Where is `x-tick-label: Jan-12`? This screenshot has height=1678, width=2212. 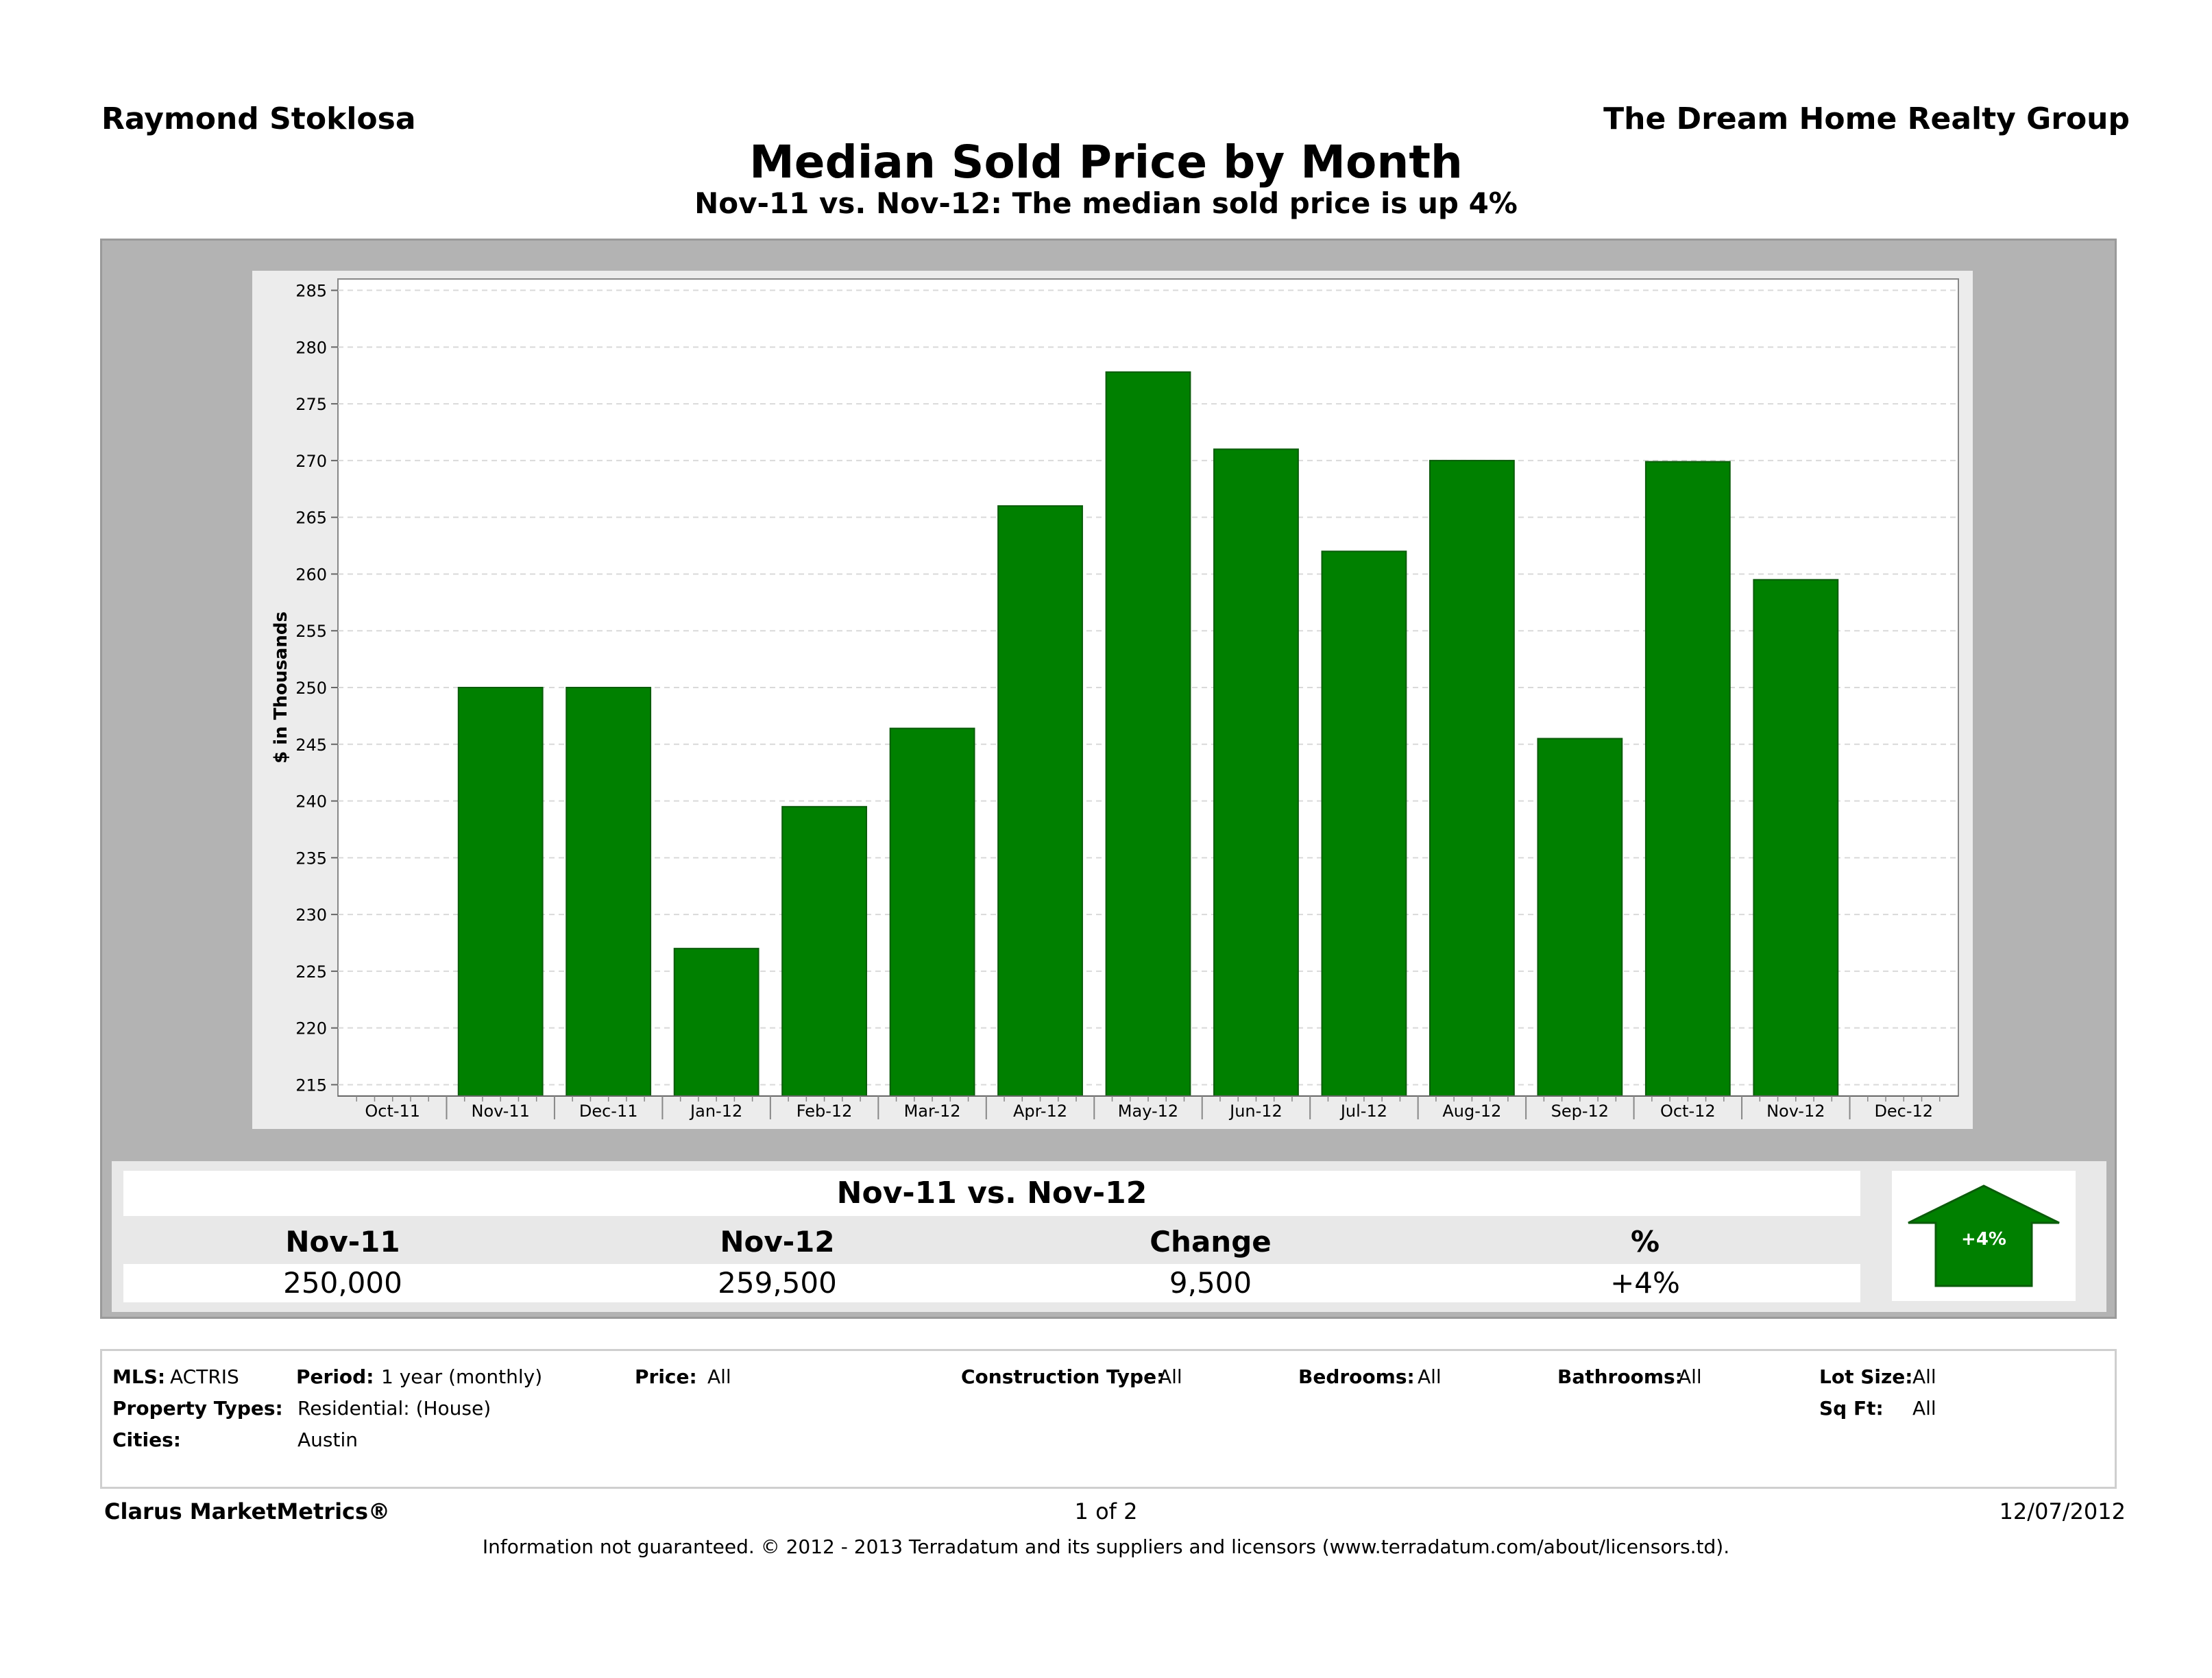 x-tick-label: Jan-12 is located at coordinates (716, 1111).